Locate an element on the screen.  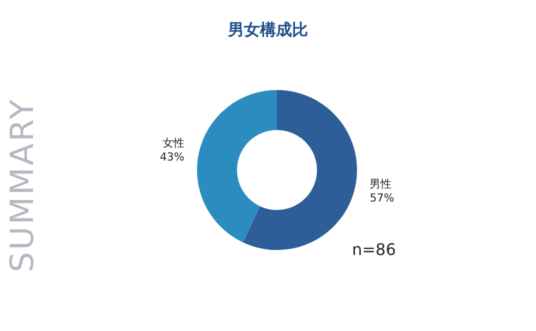
text: n=86 is located at coordinates (374, 249).